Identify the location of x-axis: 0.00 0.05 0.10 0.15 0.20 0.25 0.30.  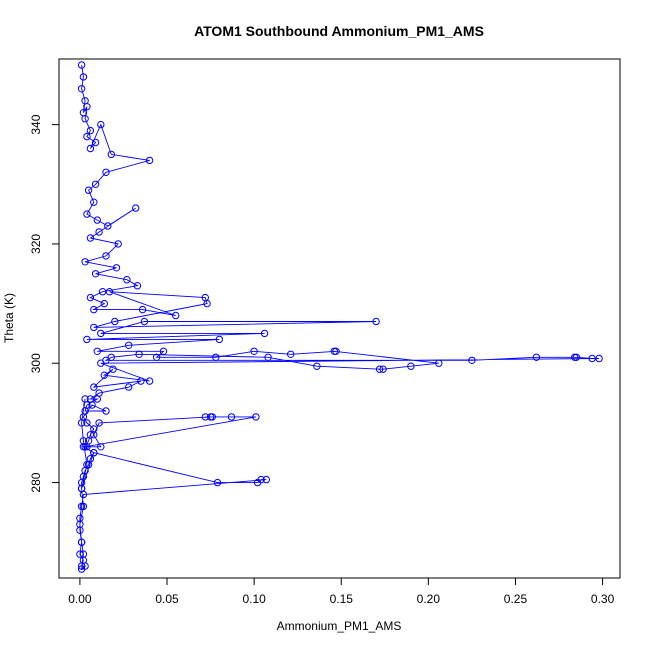
(341, 591).